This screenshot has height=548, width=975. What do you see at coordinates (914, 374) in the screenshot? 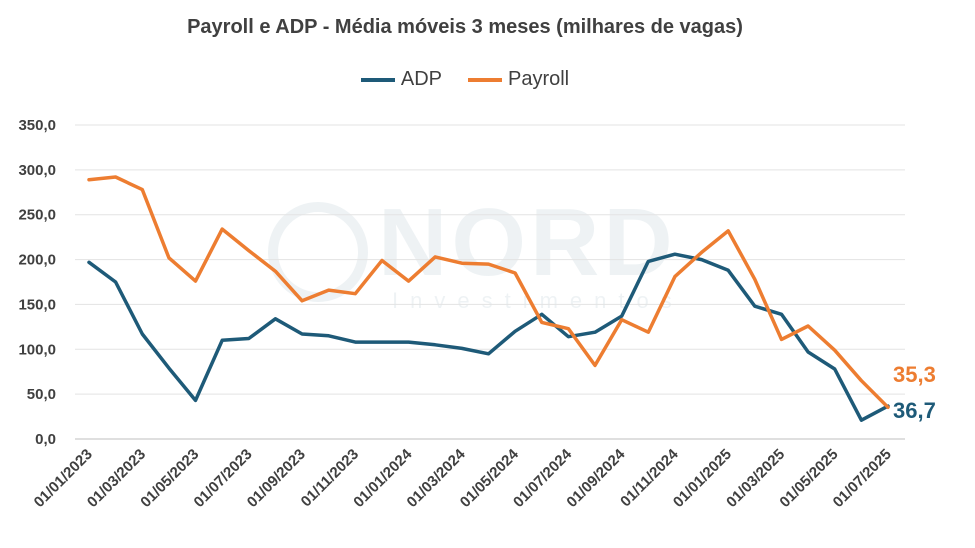
I see `end-label-payroll: 35,3` at bounding box center [914, 374].